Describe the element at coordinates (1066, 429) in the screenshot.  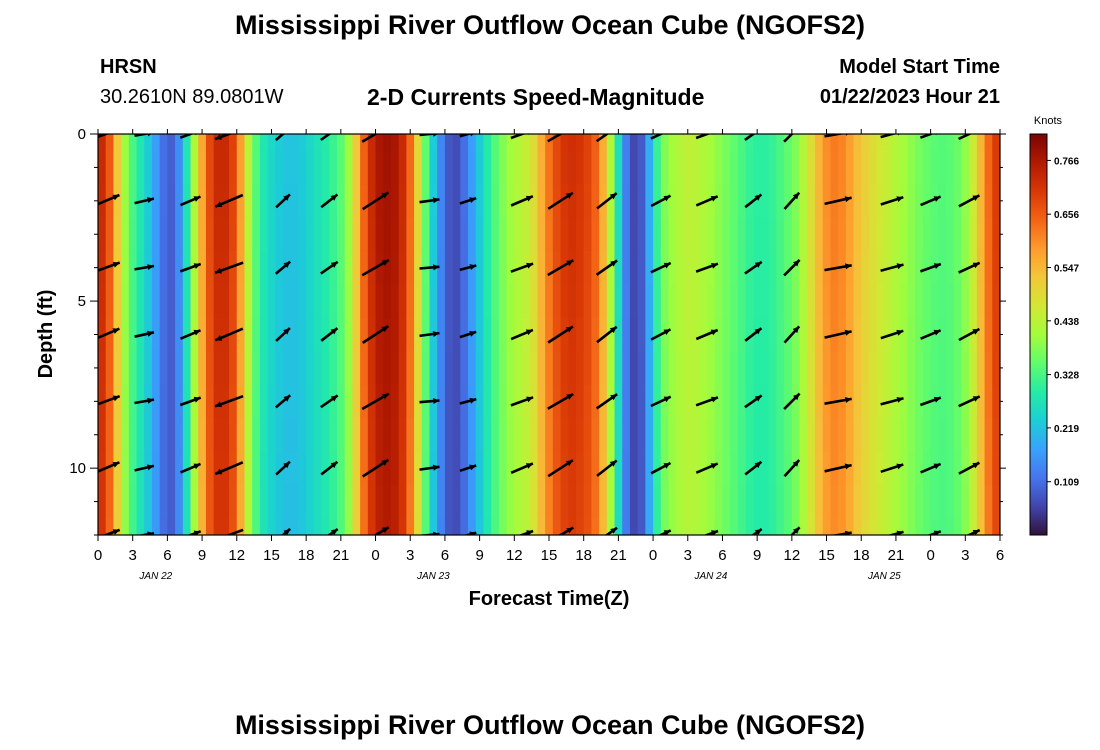
I see `colorbar-tick-label: 0.219` at that location.